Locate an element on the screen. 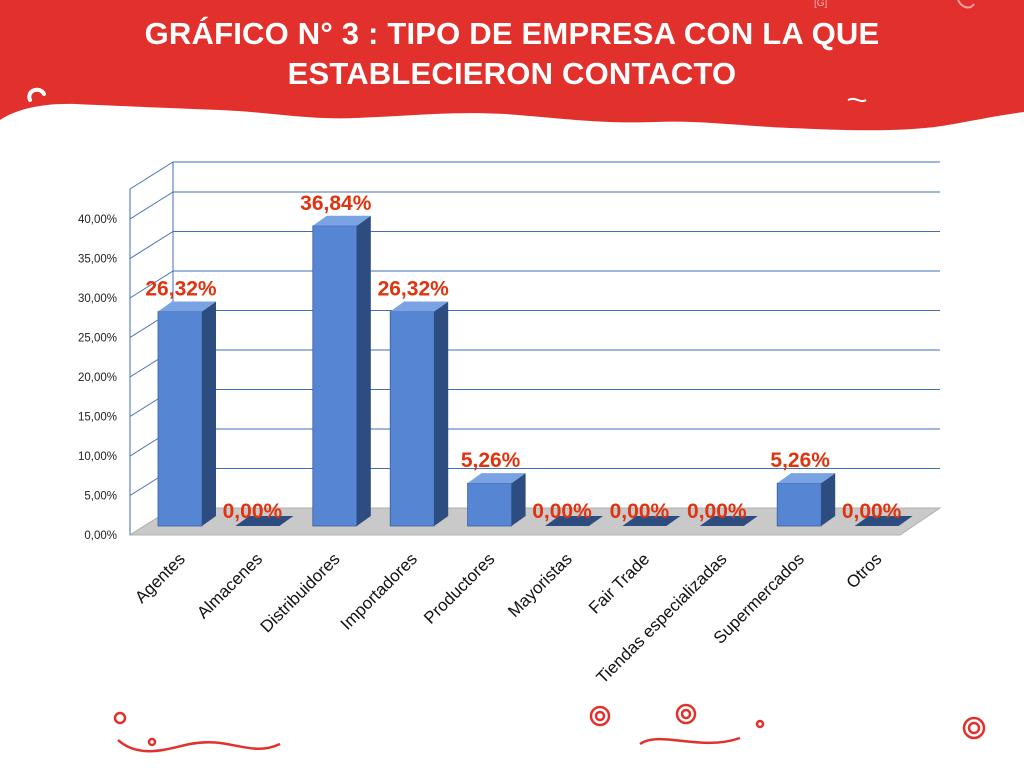 This screenshot has height=773, width=1024. x-tick-label: Otros is located at coordinates (864, 570).